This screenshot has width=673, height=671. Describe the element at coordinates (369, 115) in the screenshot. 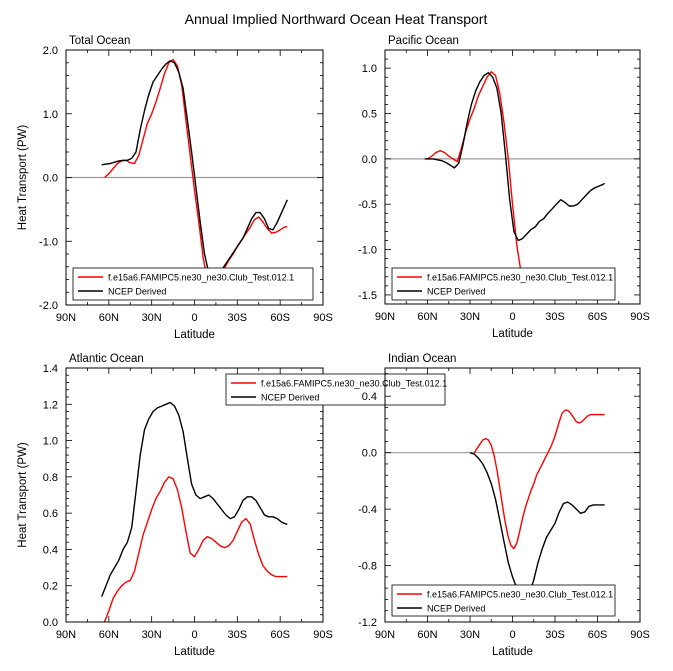

I see `y-tick-label: 0.5` at that location.